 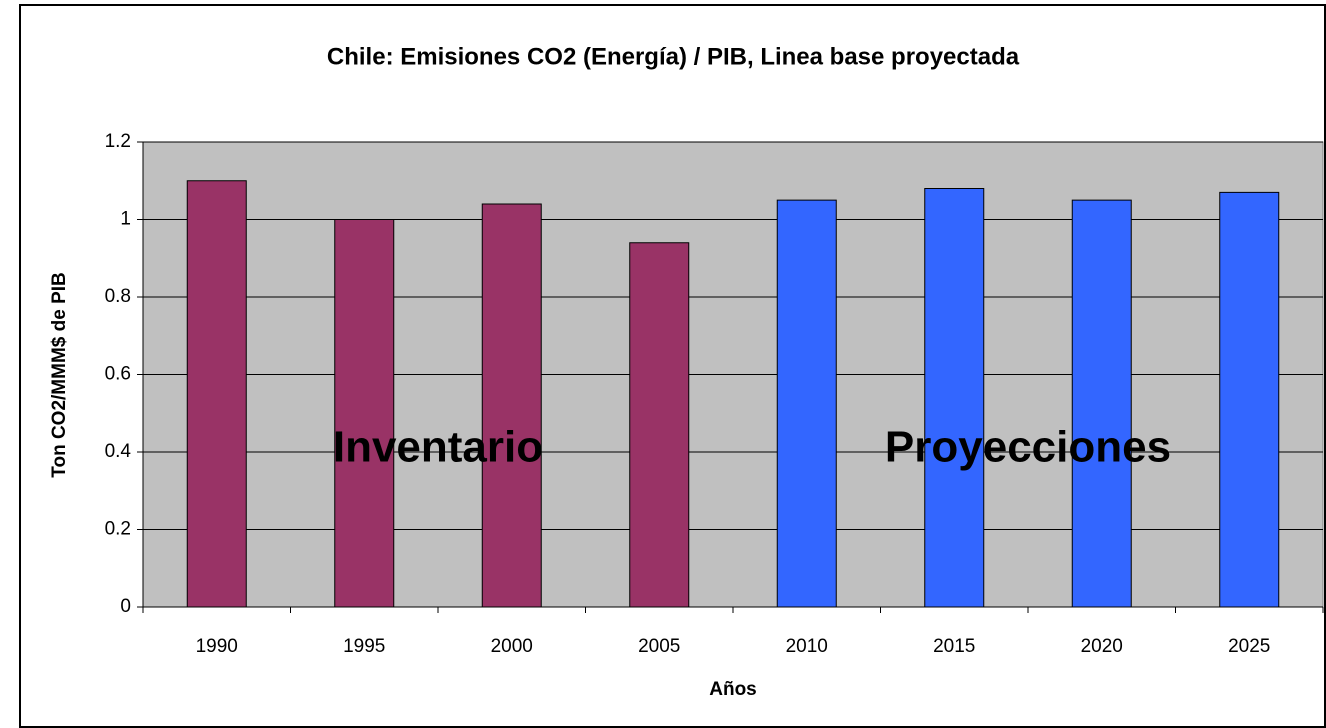 I want to click on y-tick-label: 0.2, so click(x=118, y=529).